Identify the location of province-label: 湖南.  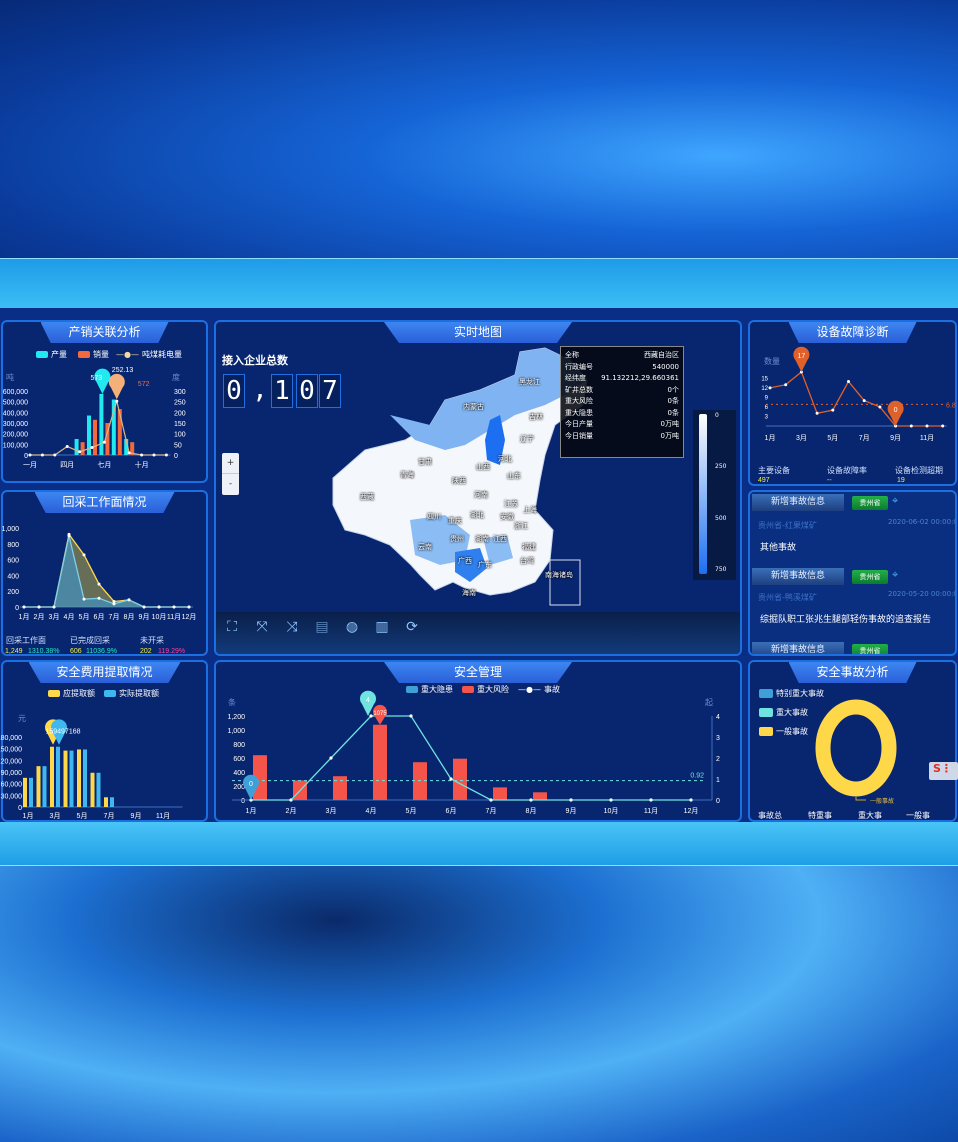
(482, 539).